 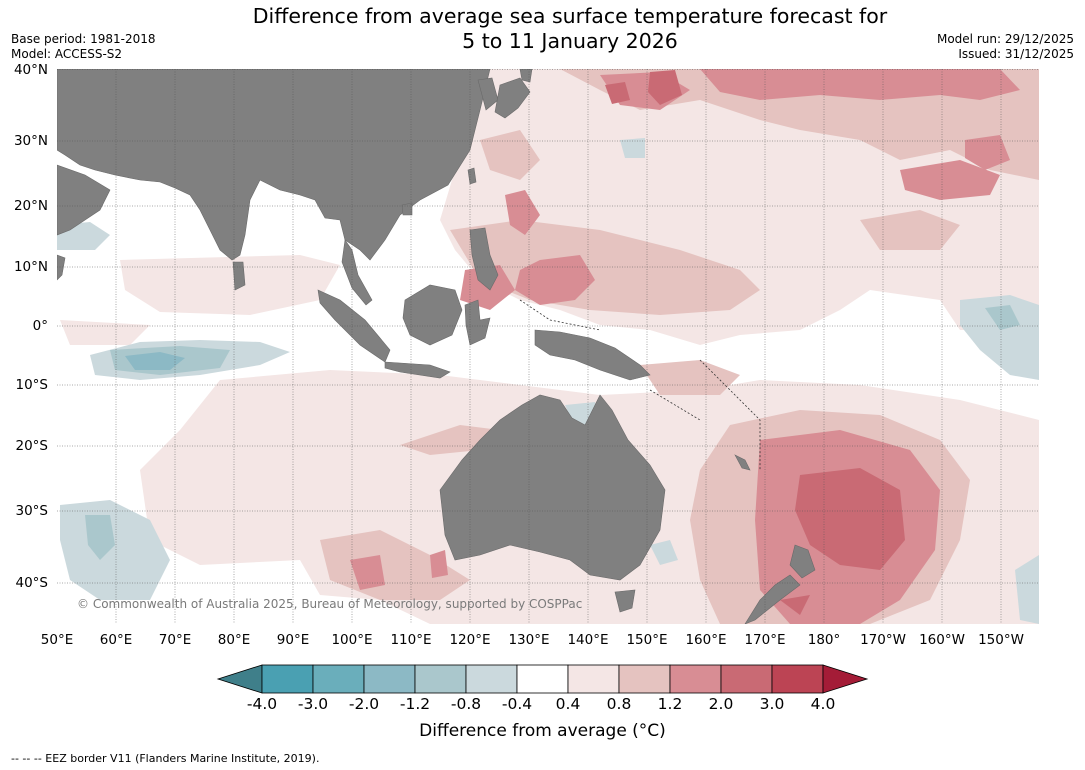 What do you see at coordinates (570, 41) in the screenshot?
I see `title-line-2: 5 to 11 January 2026` at bounding box center [570, 41].